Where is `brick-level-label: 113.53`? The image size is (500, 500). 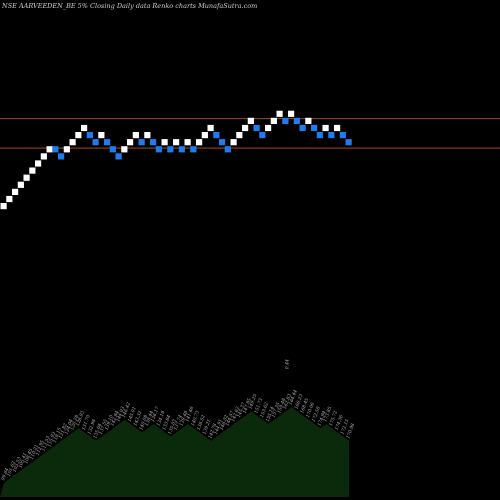 brick-level-label: 113.53 is located at coordinates (45, 443).